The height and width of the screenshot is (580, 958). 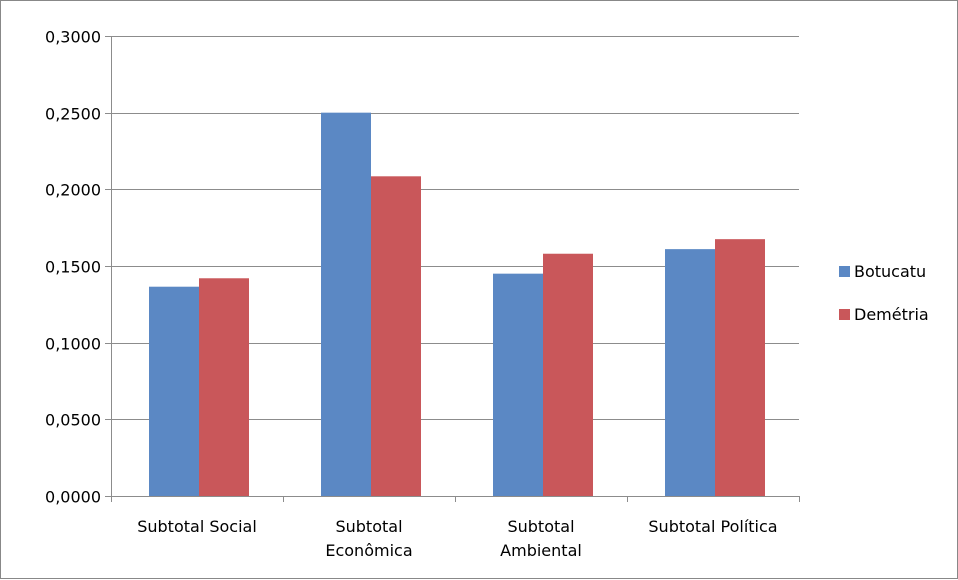 What do you see at coordinates (73, 267) in the screenshot?
I see `y-tick-label: 0,1500` at bounding box center [73, 267].